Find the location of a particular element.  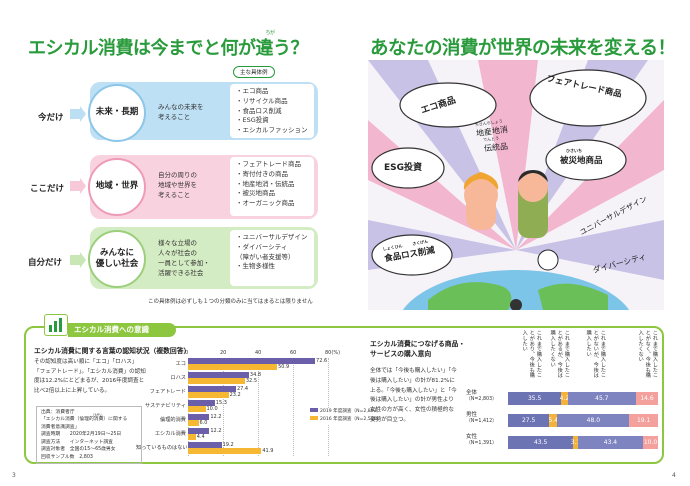

bar-value: 6.0 is located at coordinates (203, 423).